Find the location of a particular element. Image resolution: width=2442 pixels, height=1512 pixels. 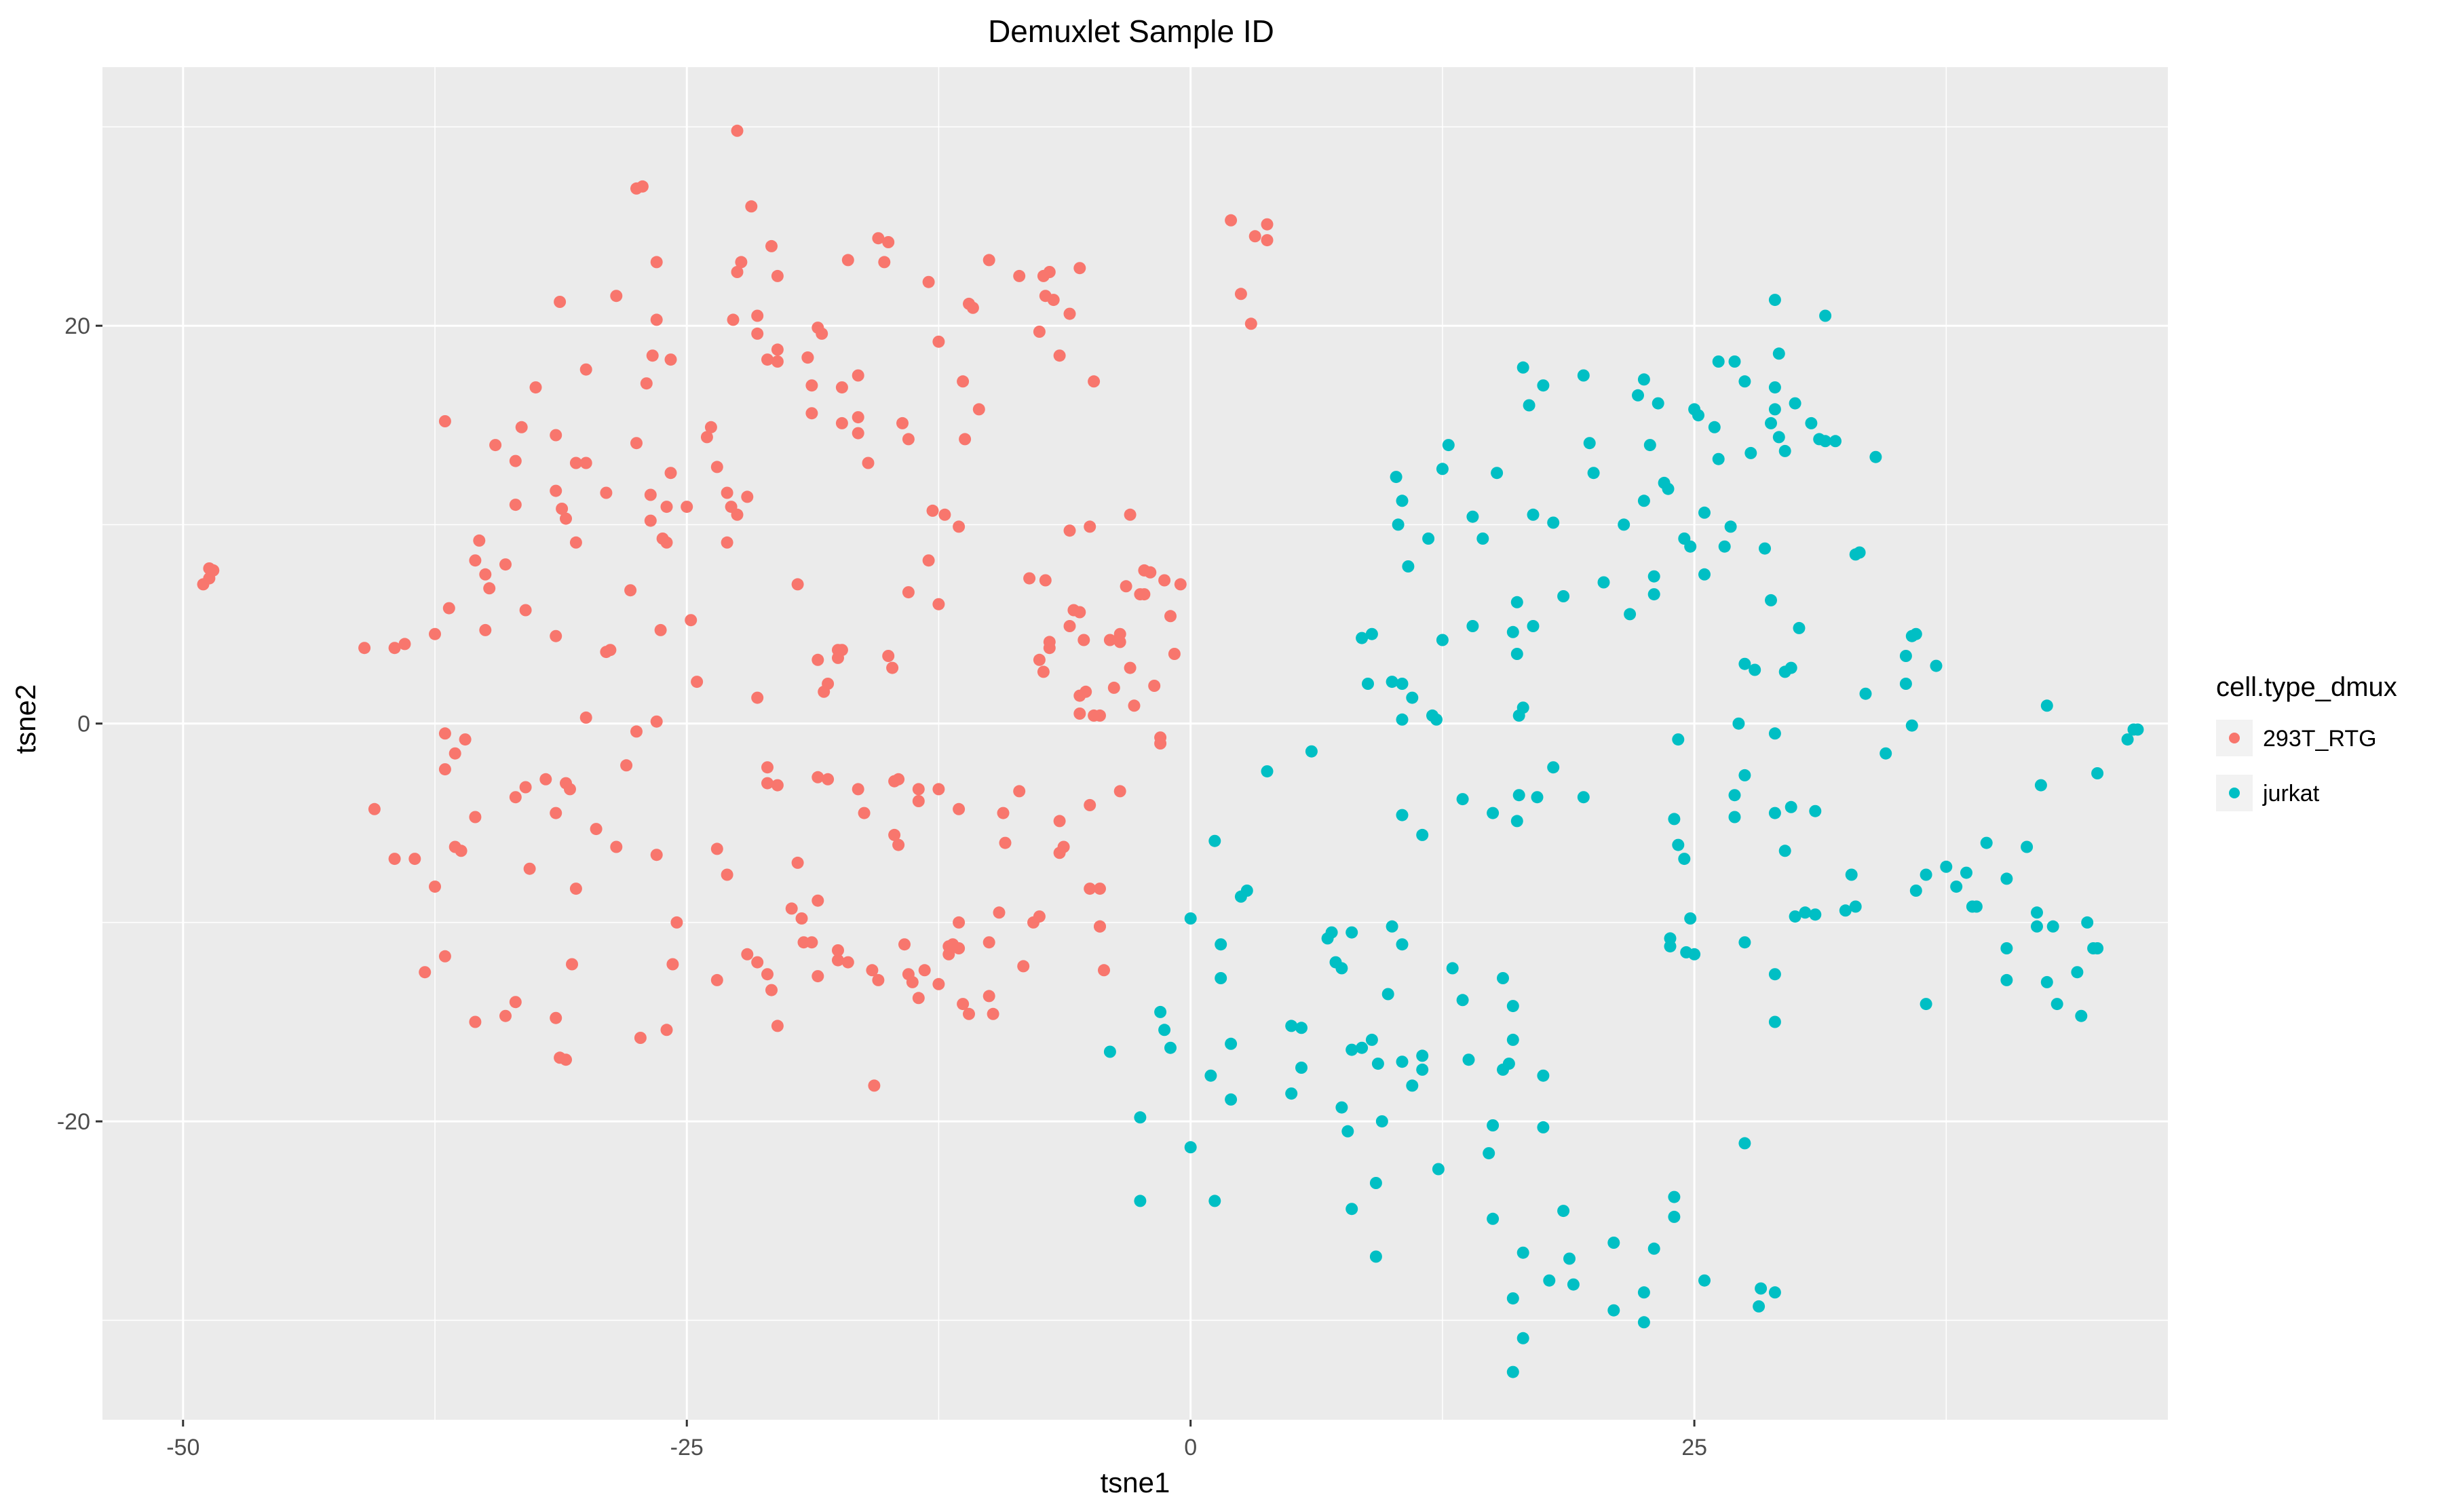

y-tick-label: -20 is located at coordinates (73, 1122).